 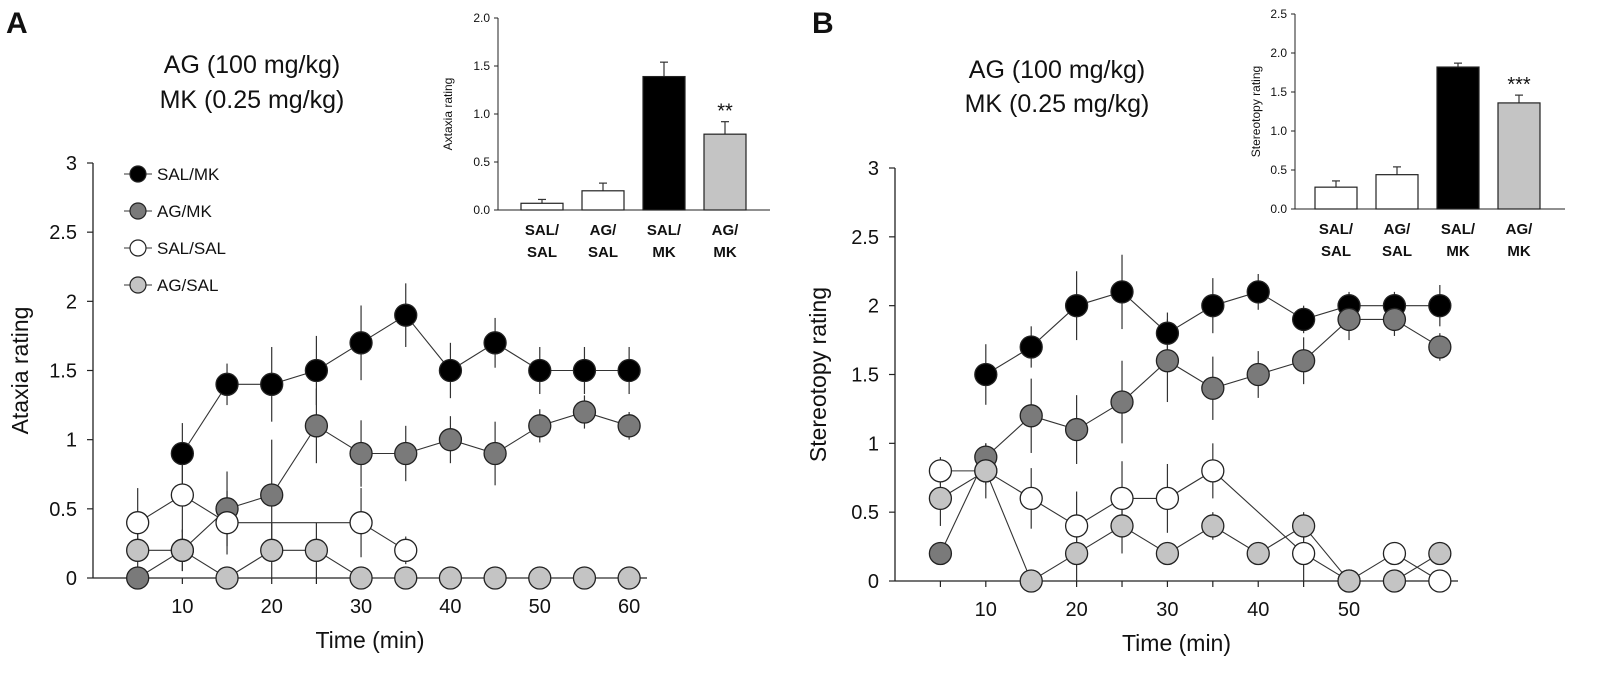 What do you see at coordinates (865, 238) in the screenshot?
I see `y-tick-label: 2.5` at bounding box center [865, 238].